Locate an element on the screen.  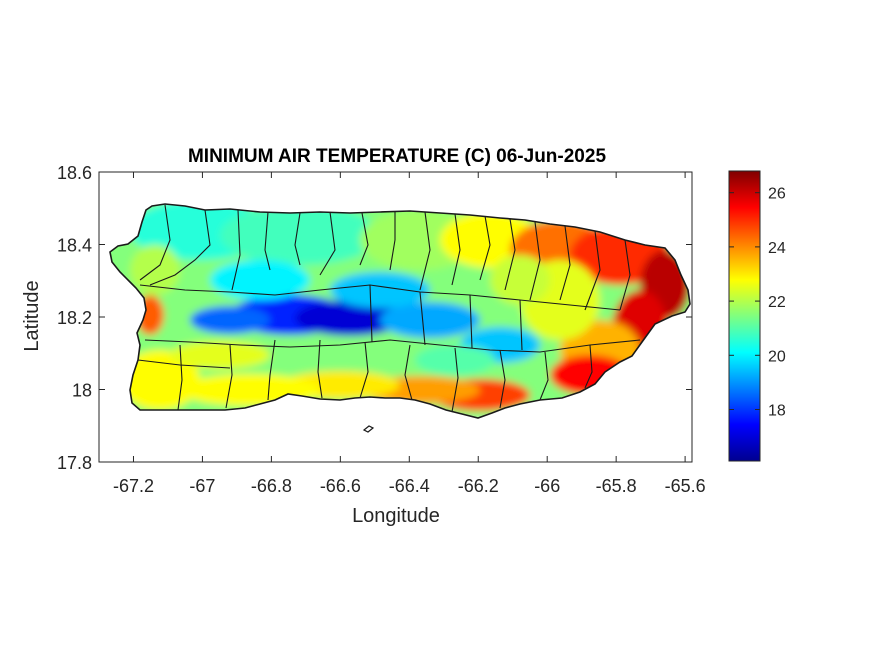
x-tick-label: -66.8 is located at coordinates (271, 486).